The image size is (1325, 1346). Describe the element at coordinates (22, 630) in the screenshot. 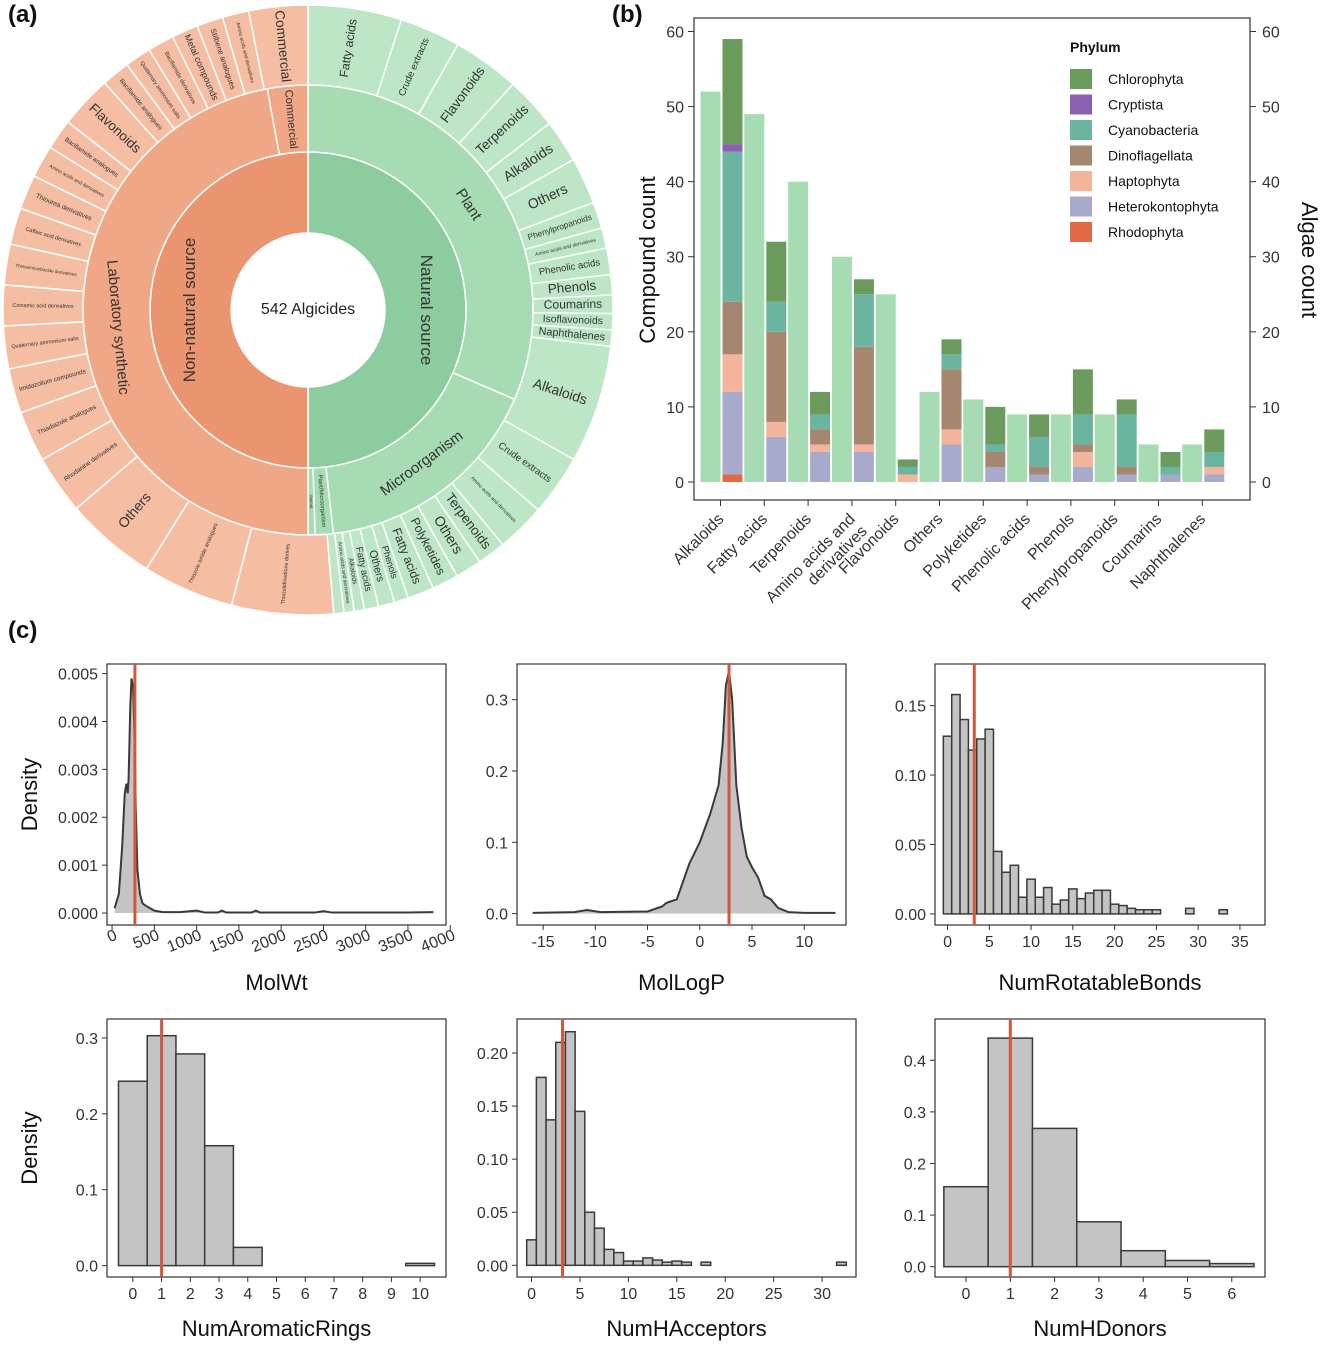

I see `panel-label-c: (c)` at that location.